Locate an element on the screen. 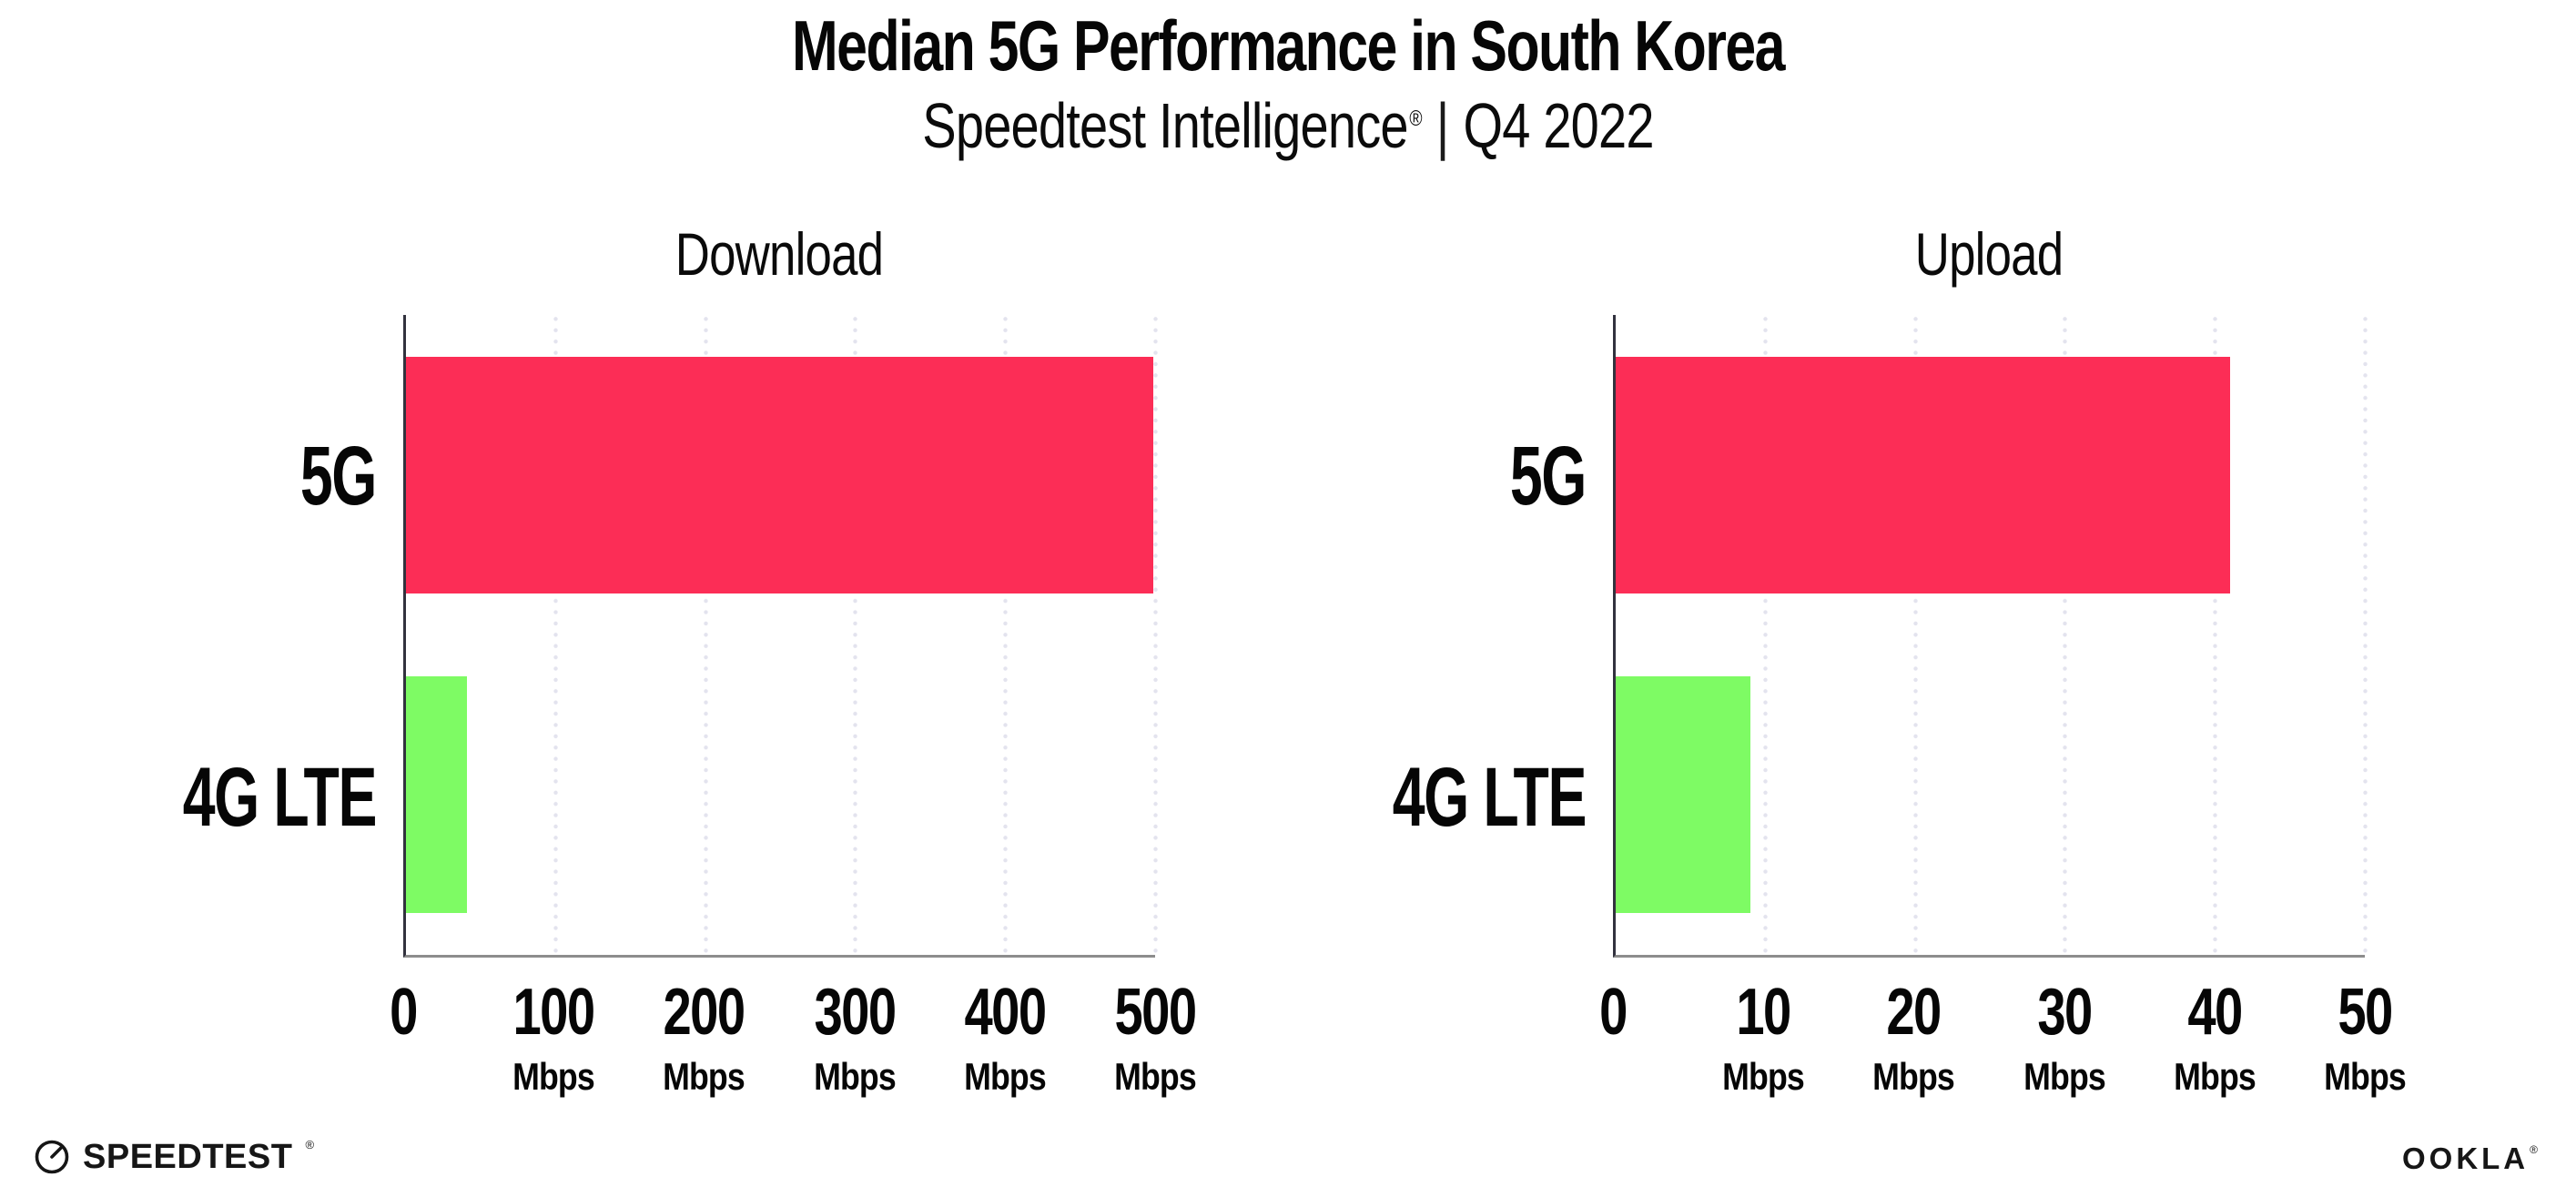  x-tick-20: 20 Mbps is located at coordinates (1914, 1037).